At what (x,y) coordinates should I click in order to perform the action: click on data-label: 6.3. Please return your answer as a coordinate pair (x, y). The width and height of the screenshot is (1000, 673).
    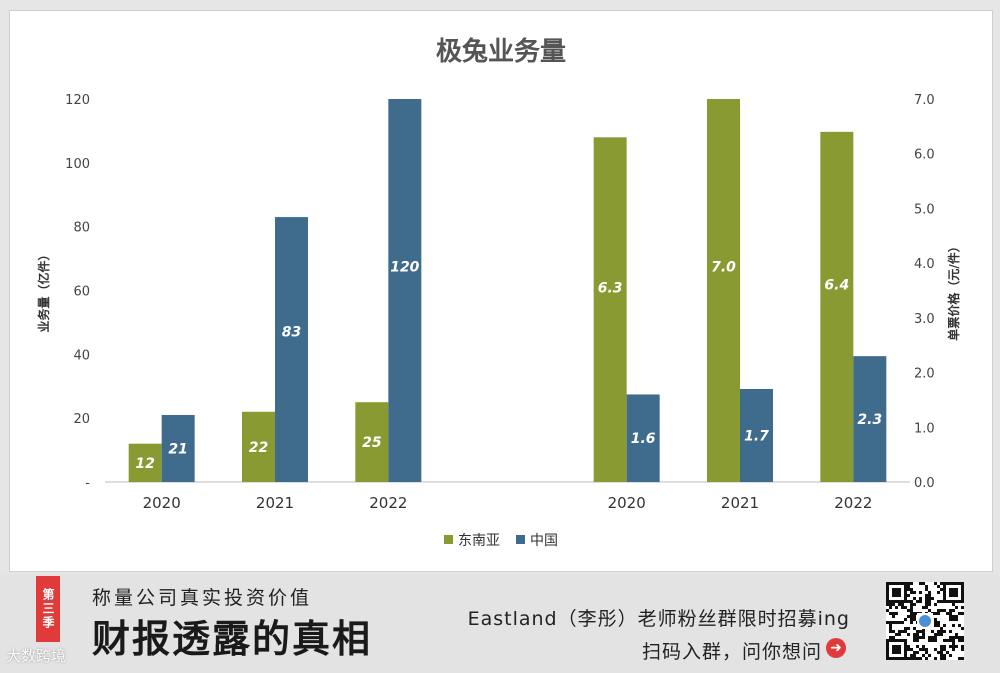
    Looking at the image, I should click on (610, 288).